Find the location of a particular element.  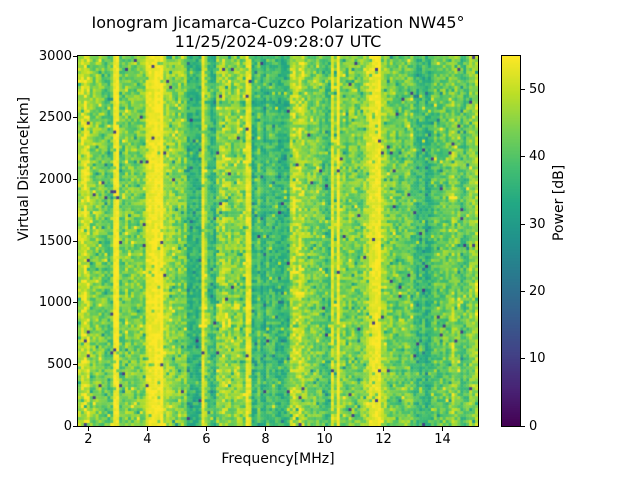

colorbar is located at coordinates (511, 241).